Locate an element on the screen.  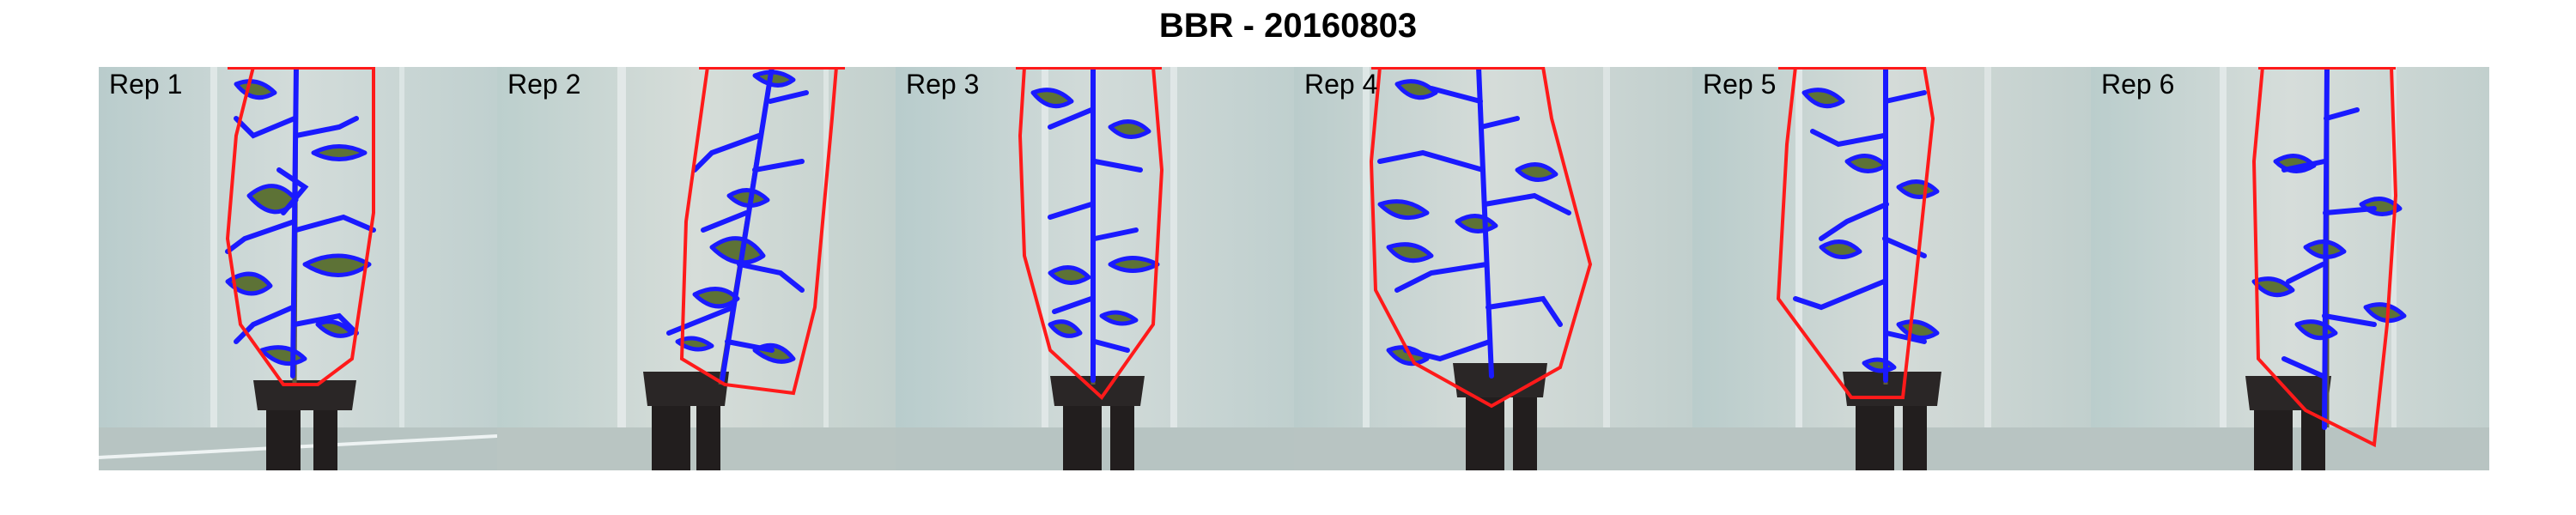
panel-rep-2: Rep 2 is located at coordinates (696, 268).